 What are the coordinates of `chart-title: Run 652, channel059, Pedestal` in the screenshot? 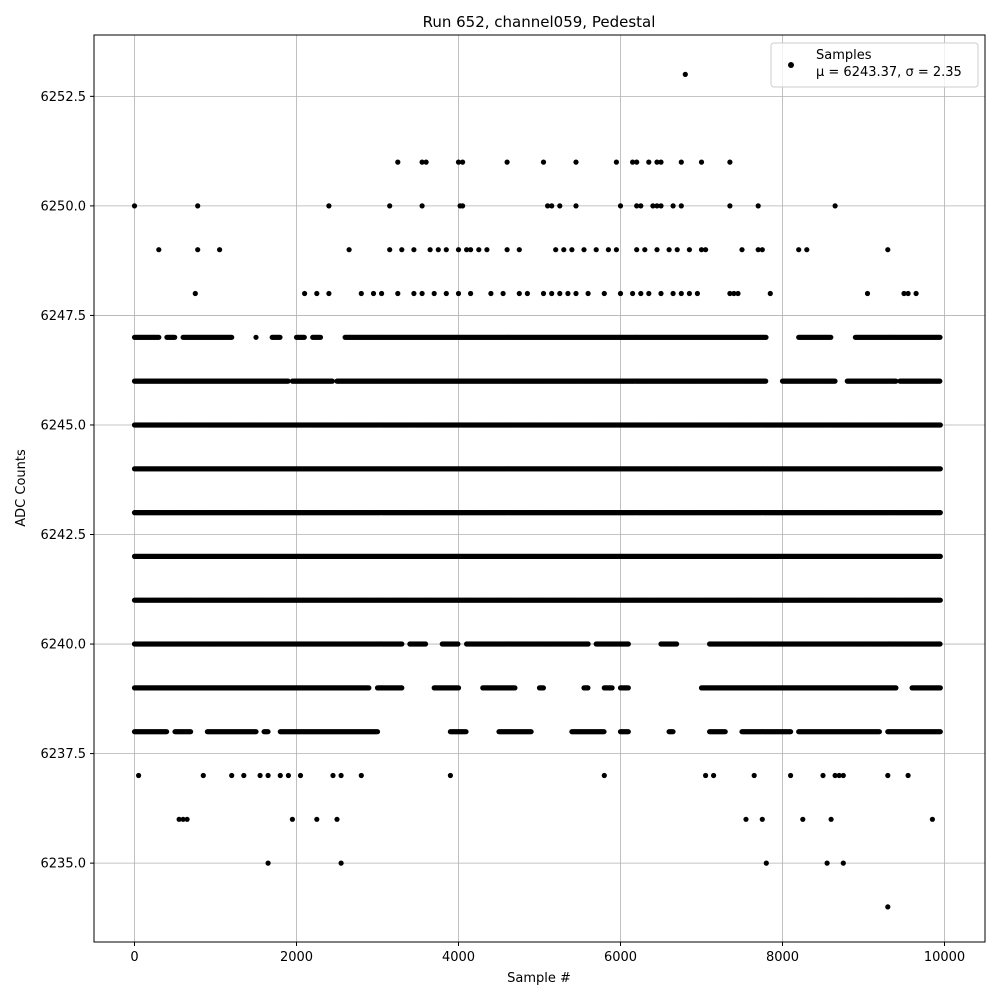 It's located at (539, 22).